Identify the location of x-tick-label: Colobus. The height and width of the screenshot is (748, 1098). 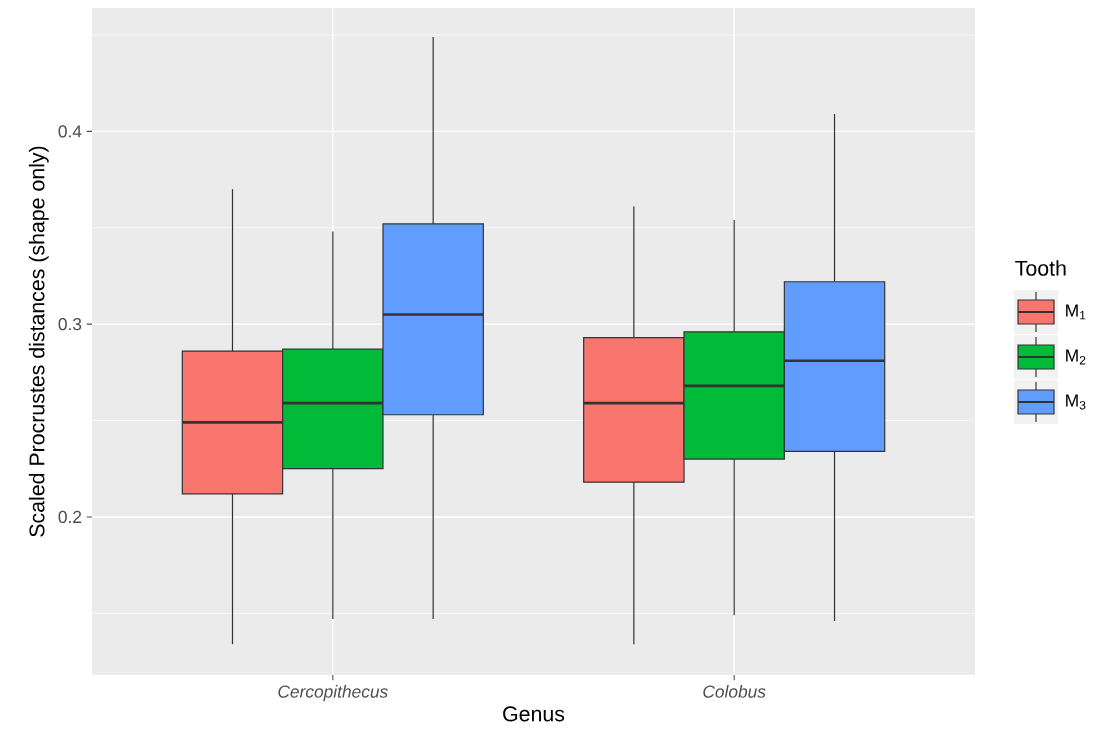
(734, 691).